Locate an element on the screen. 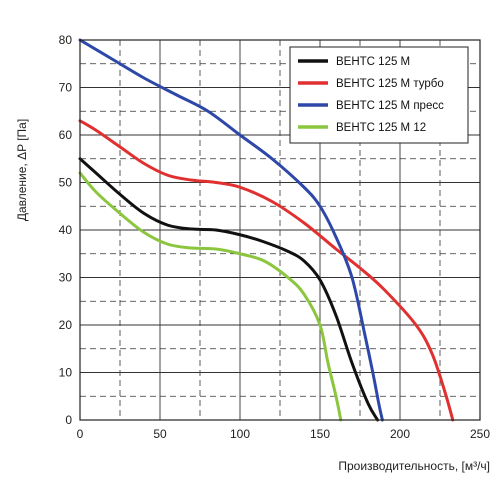 The image size is (500, 500). x-tick-label: 50 is located at coordinates (160, 434).